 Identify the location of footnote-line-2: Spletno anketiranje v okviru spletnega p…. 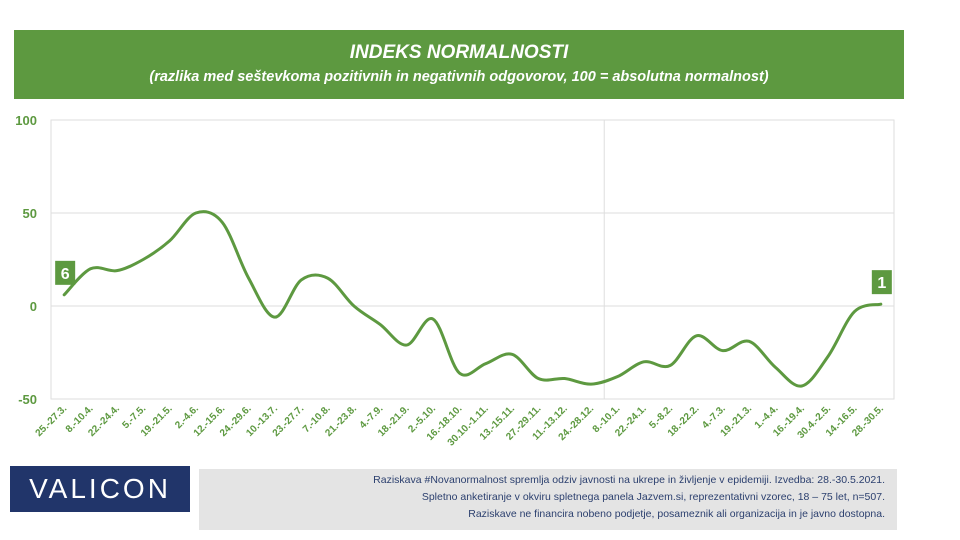
(653, 497).